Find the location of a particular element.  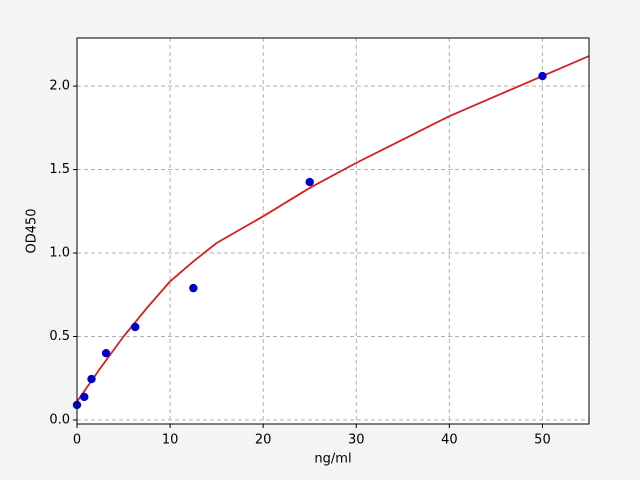

x-tick-label: 0 is located at coordinates (77, 440).